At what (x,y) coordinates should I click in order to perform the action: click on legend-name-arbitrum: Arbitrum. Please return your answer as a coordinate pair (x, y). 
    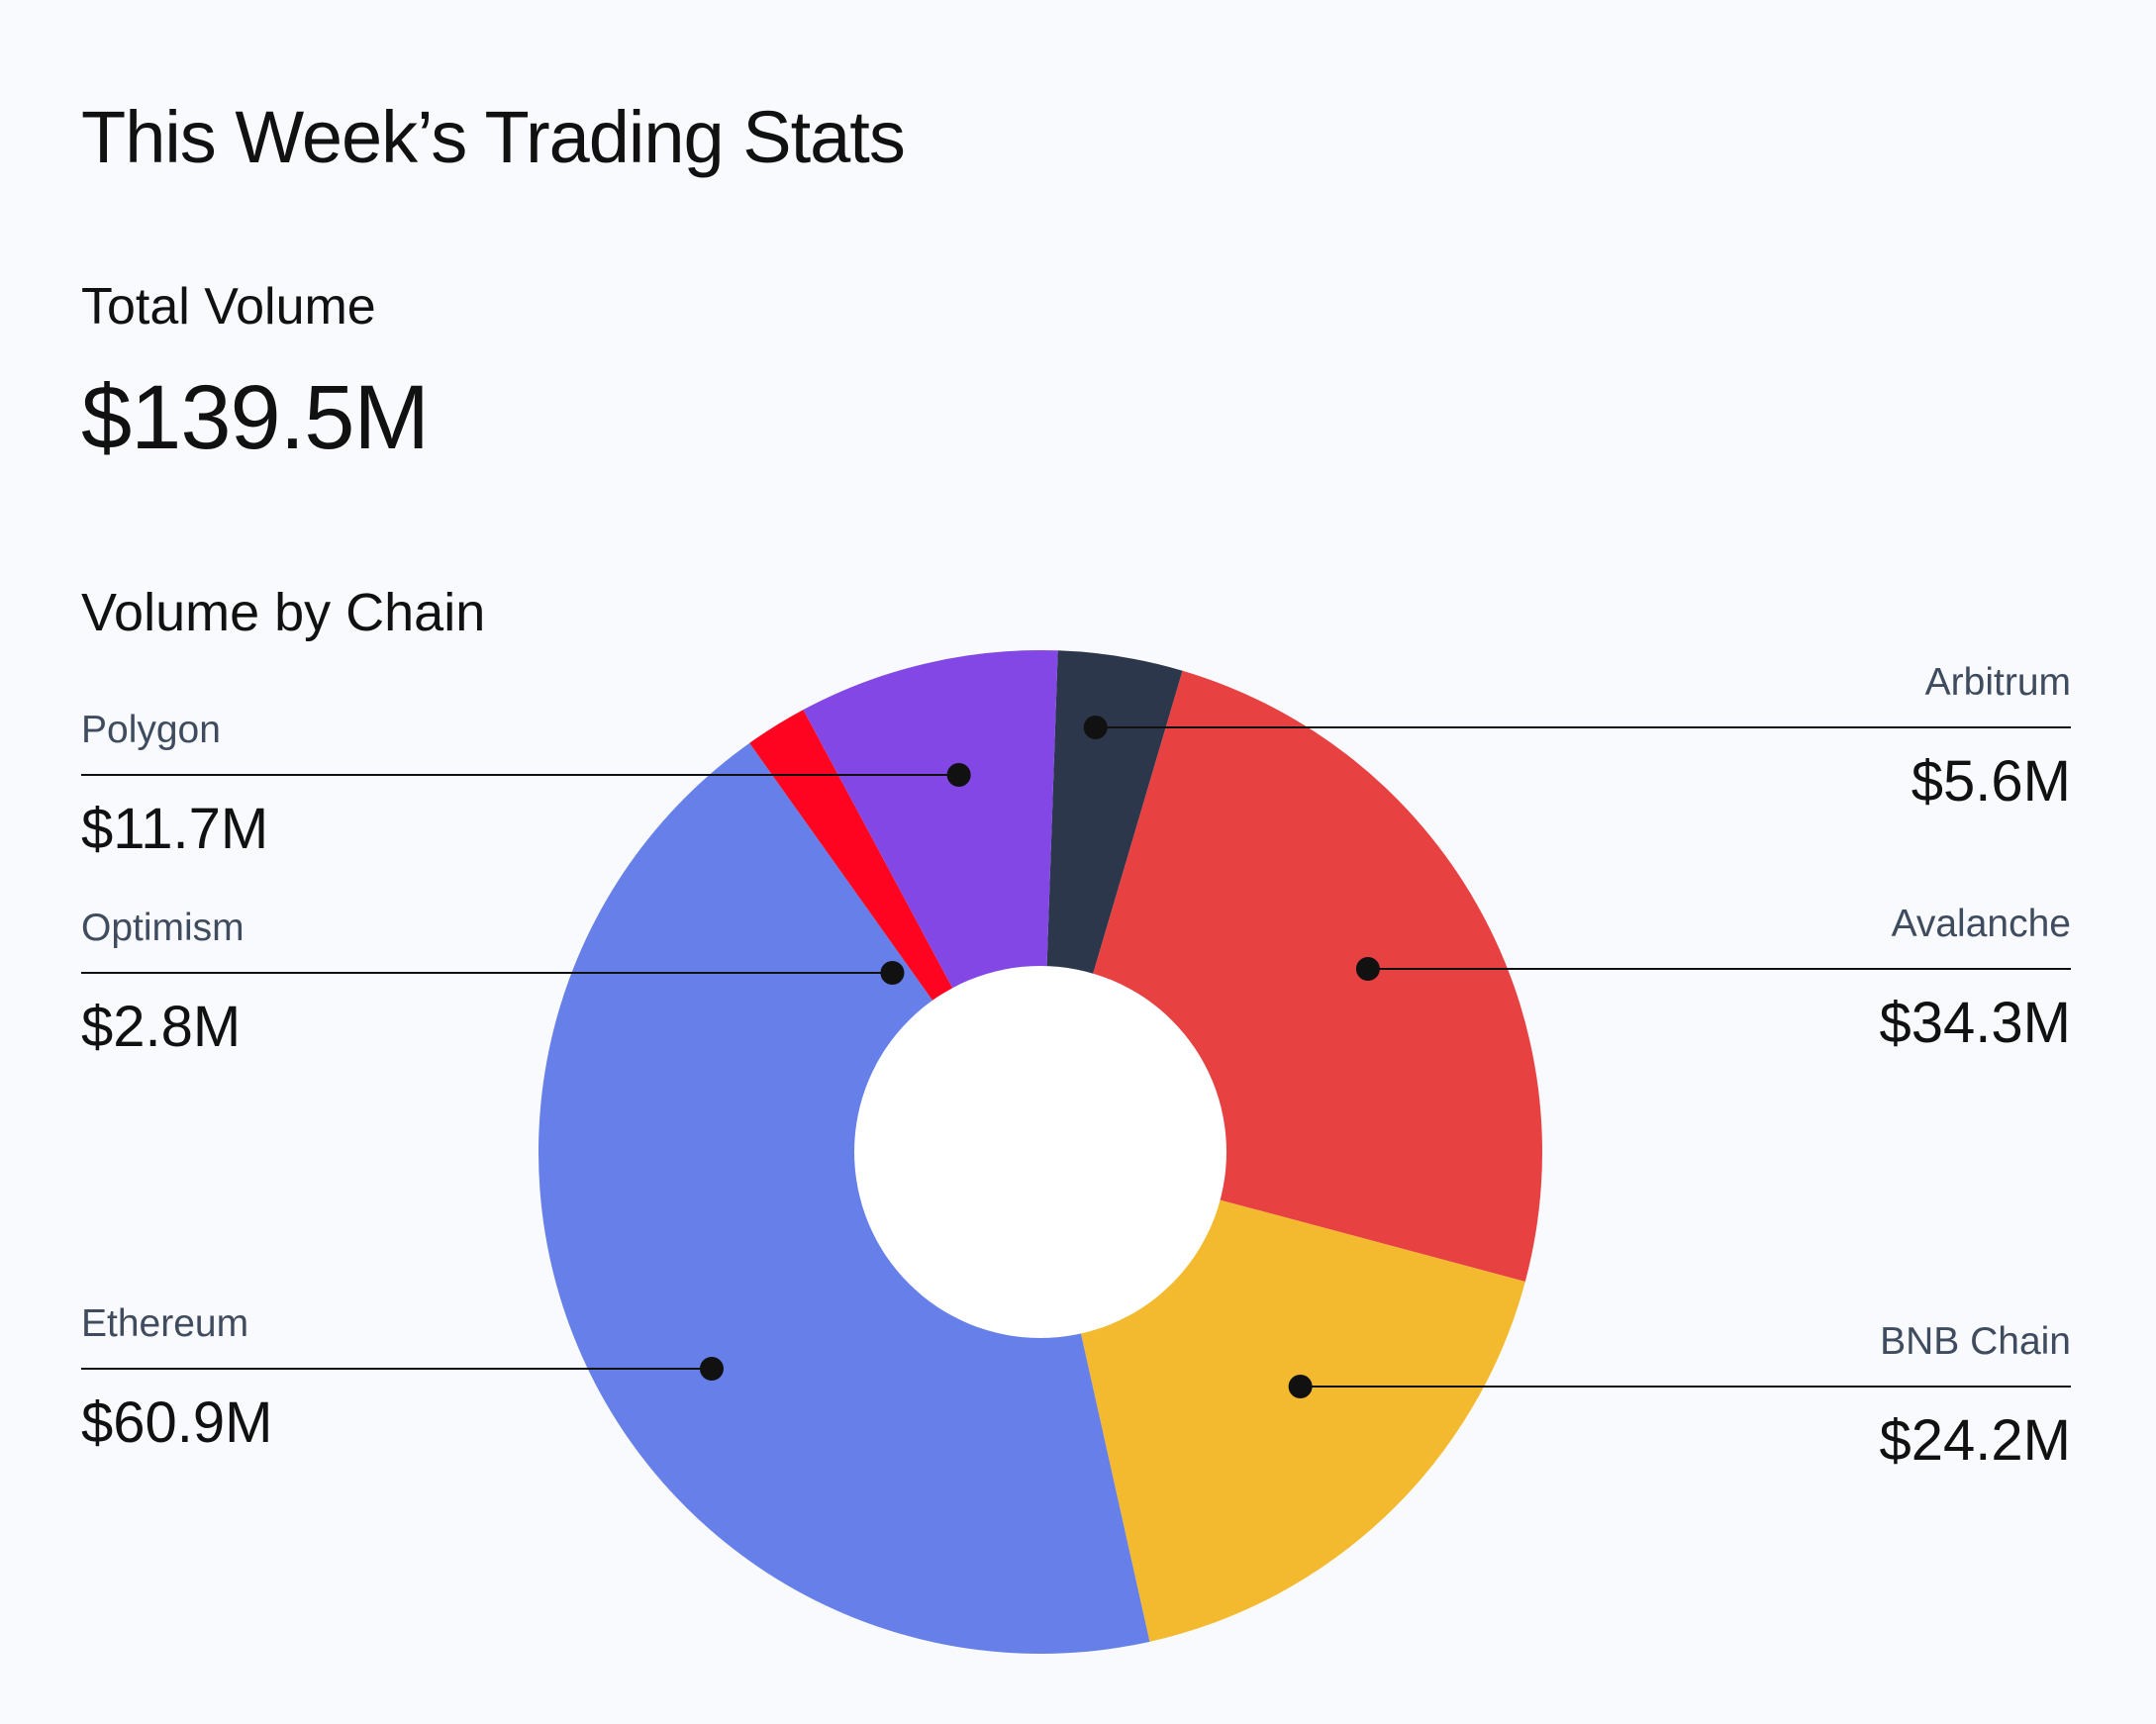
    Looking at the image, I should click on (1997, 682).